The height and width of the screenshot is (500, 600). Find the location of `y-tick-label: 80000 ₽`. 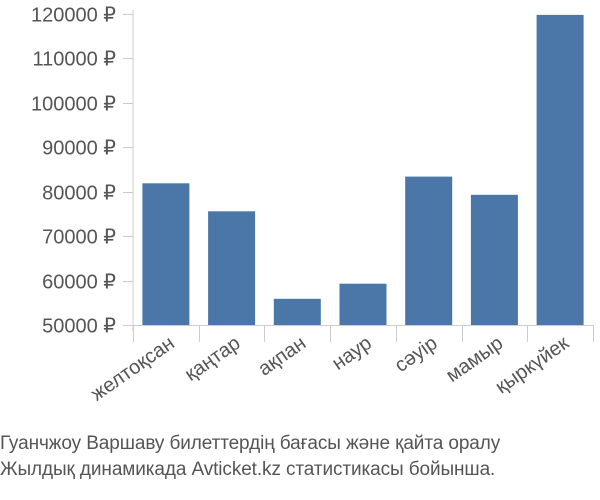

y-tick-label: 80000 ₽ is located at coordinates (79, 194).